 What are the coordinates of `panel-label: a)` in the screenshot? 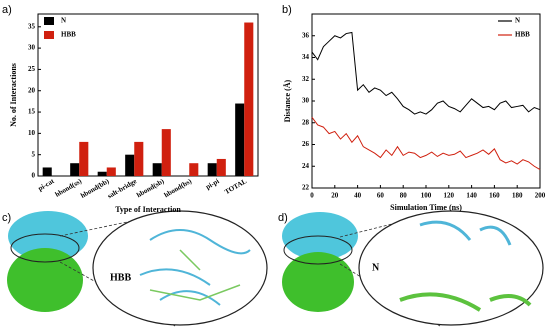 It's located at (7, 10).